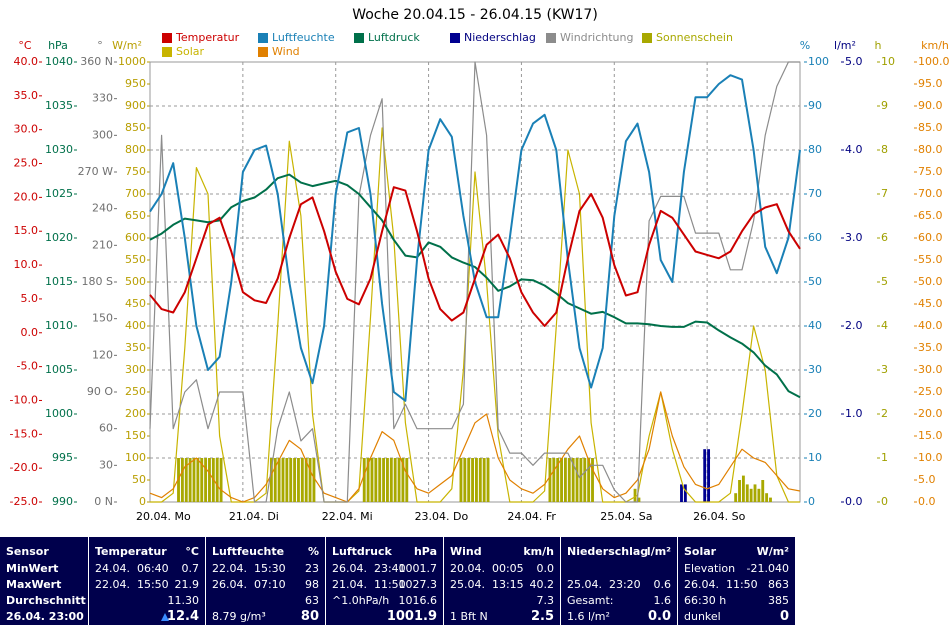 Image resolution: width=950 pixels, height=625 pixels. I want to click on axis-unit: W/m², so click(127, 45).